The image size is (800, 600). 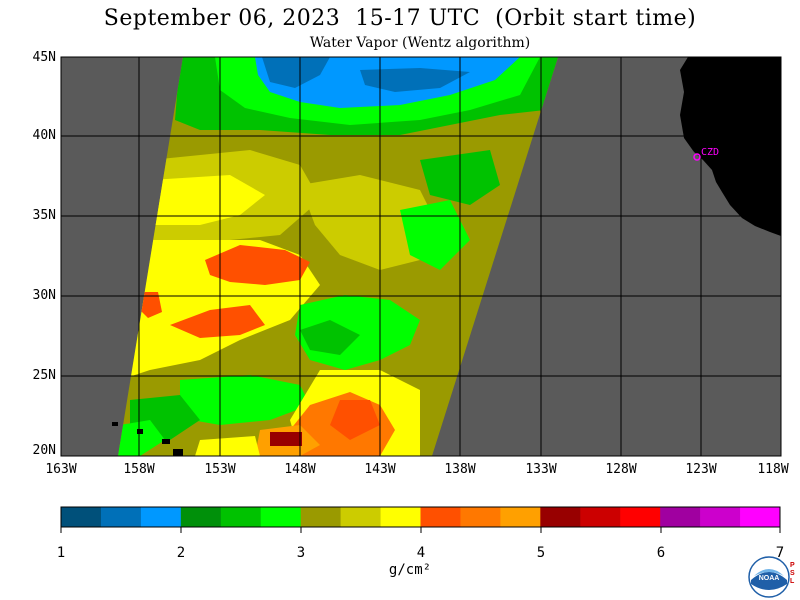 What do you see at coordinates (541, 553) in the screenshot?
I see `colorbar-label-5: 5` at bounding box center [541, 553].